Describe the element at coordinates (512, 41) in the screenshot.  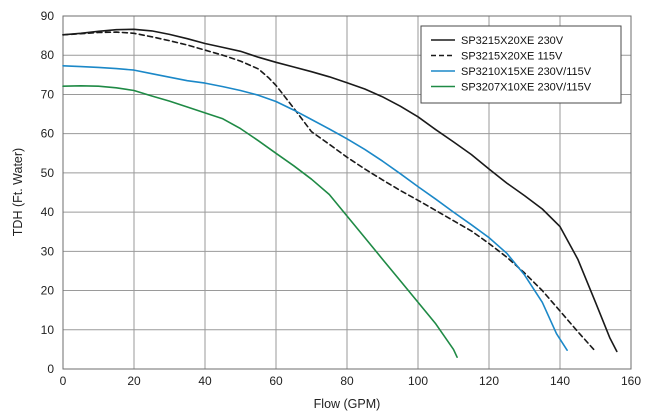
I see `legend-label-1: SP3215X20XE 230V` at that location.